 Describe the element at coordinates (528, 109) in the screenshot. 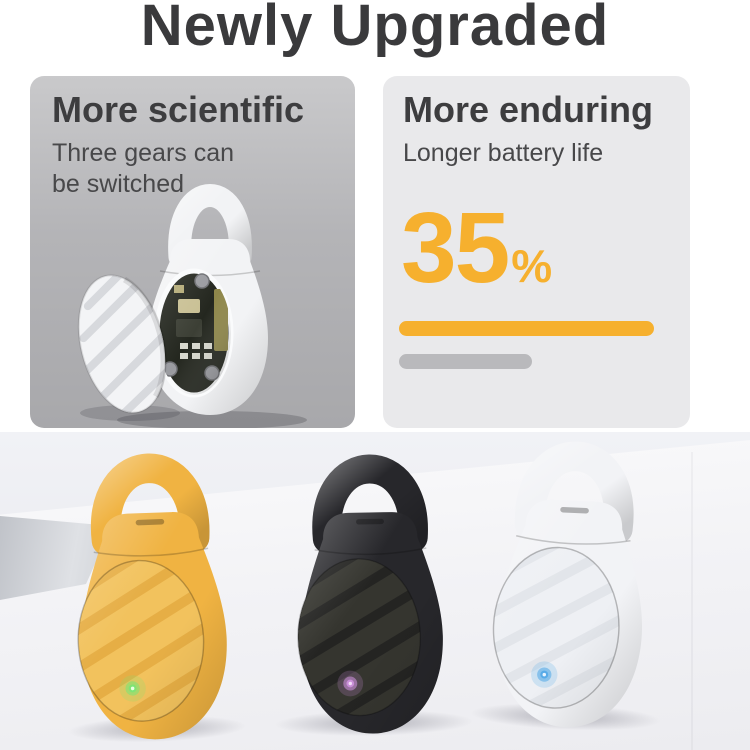

I see `enduring-title: More enduring` at that location.